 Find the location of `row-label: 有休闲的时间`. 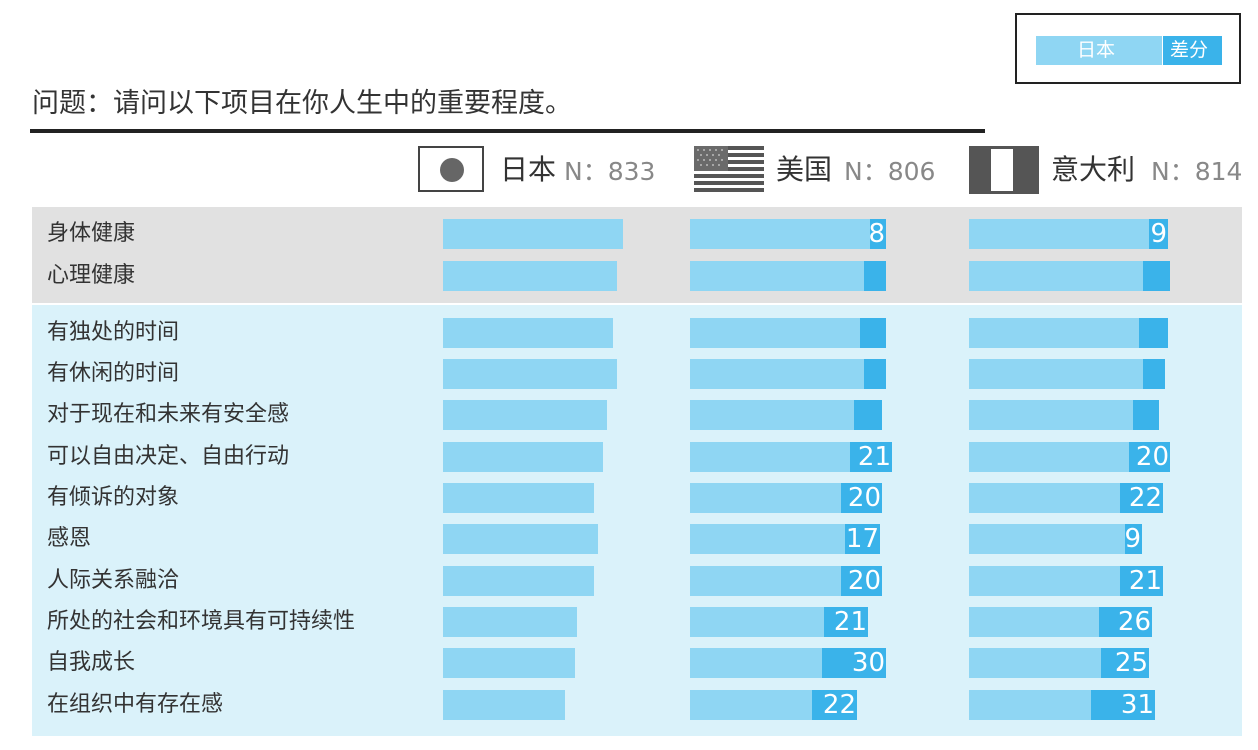

row-label: 有休闲的时间 is located at coordinates (113, 374).